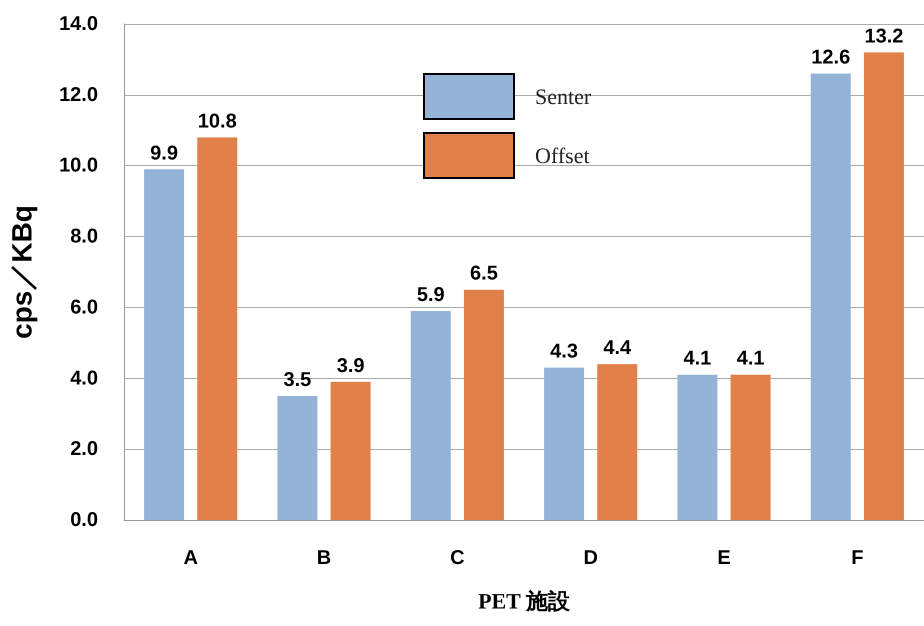  Describe the element at coordinates (84, 378) in the screenshot. I see `y-tick-label: 4.0` at that location.